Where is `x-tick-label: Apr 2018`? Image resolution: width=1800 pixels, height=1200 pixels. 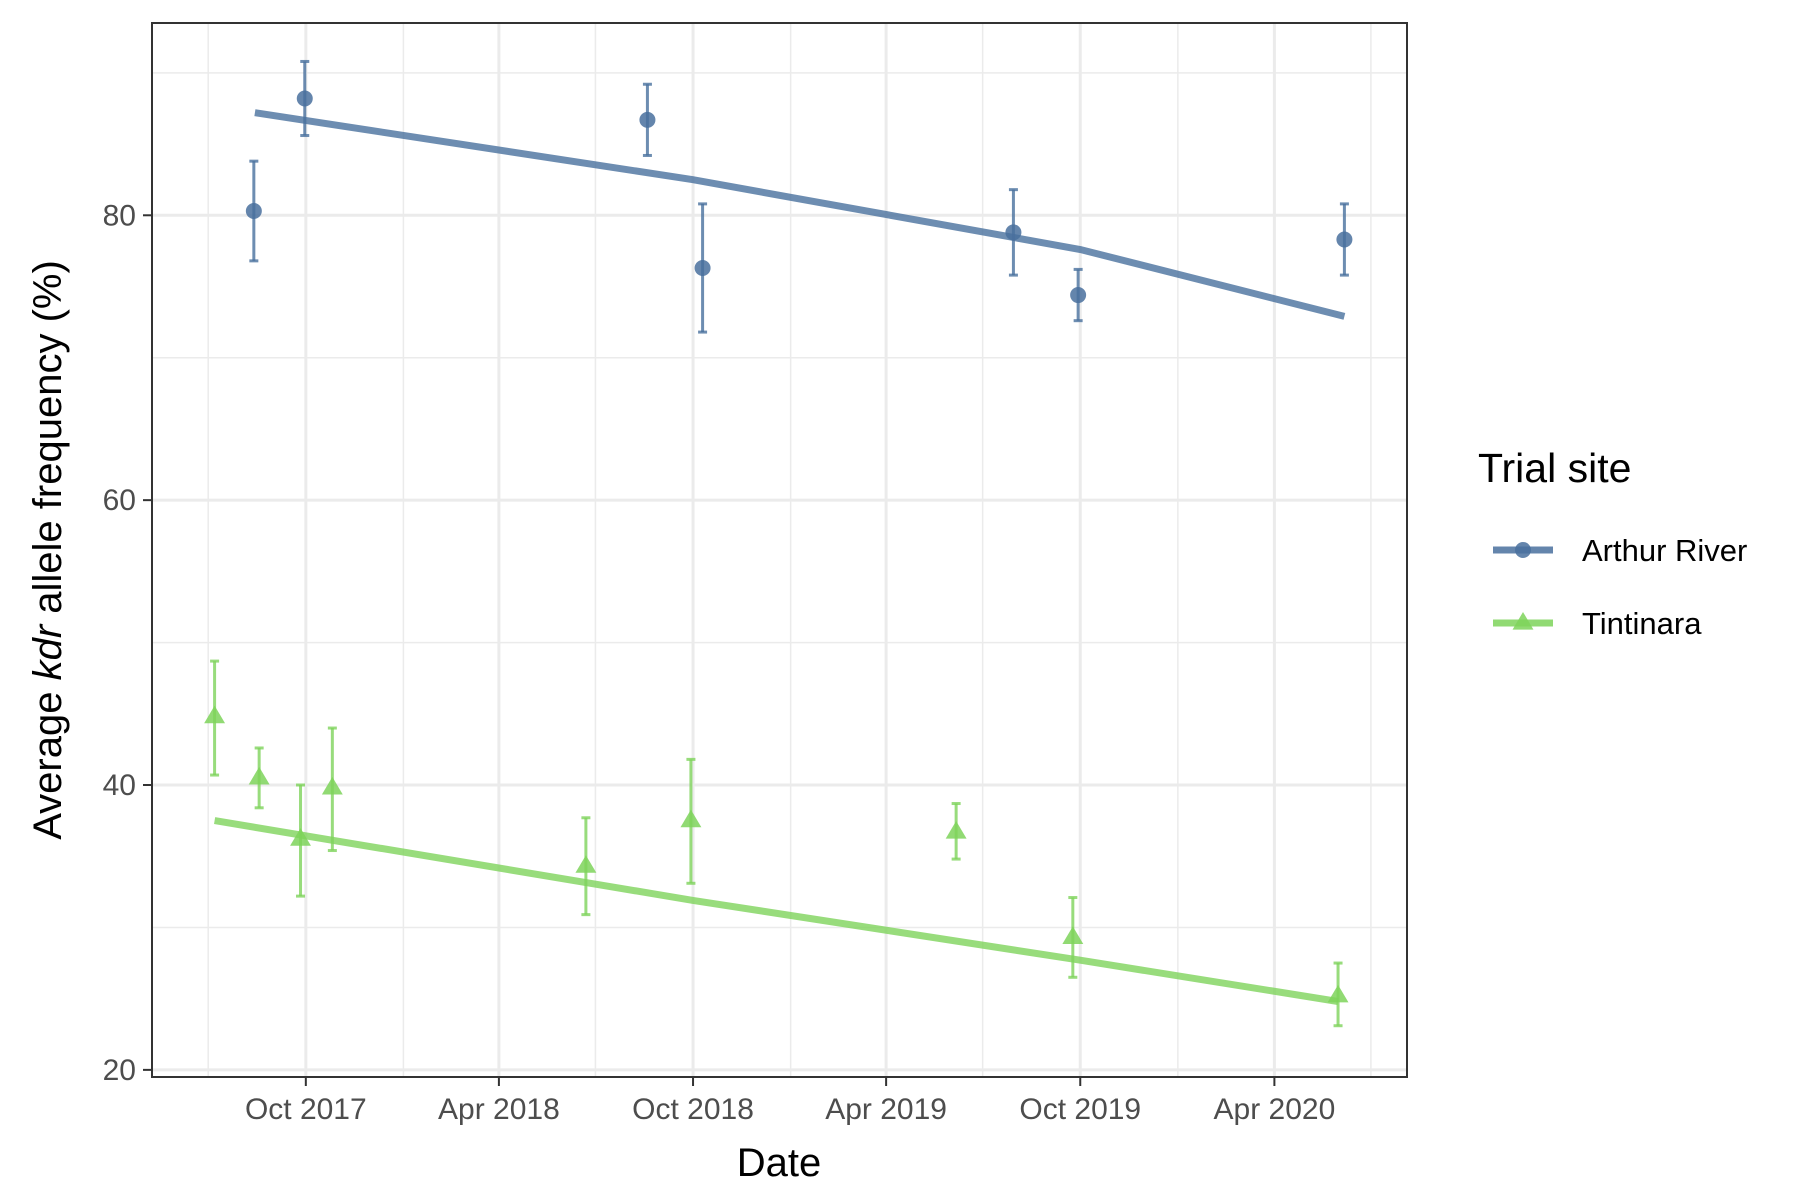
x-tick-label: Apr 2018 is located at coordinates (499, 1109).